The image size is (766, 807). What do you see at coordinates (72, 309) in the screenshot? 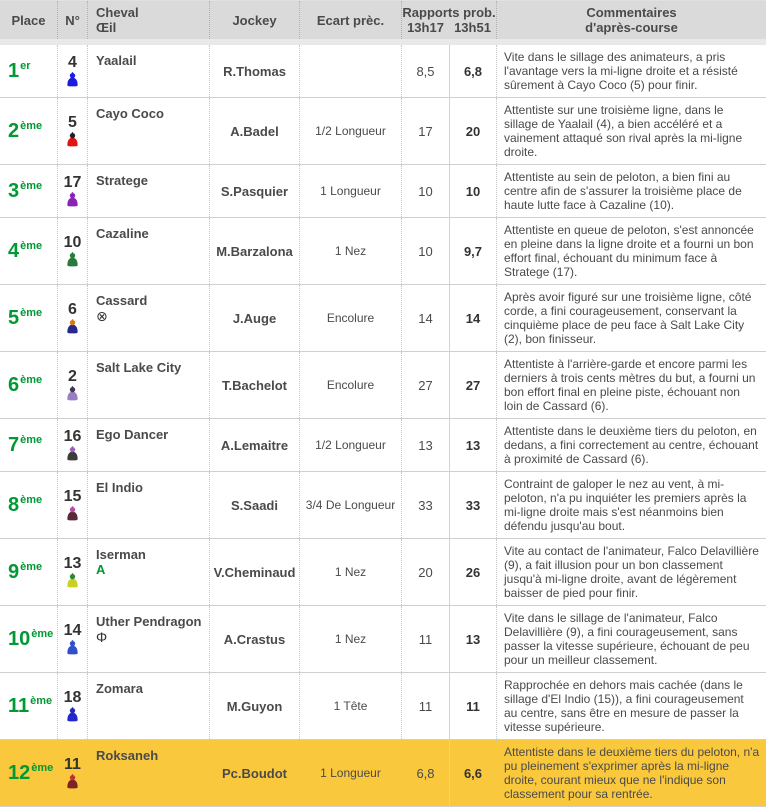
I see `horse-number: 6` at bounding box center [72, 309].